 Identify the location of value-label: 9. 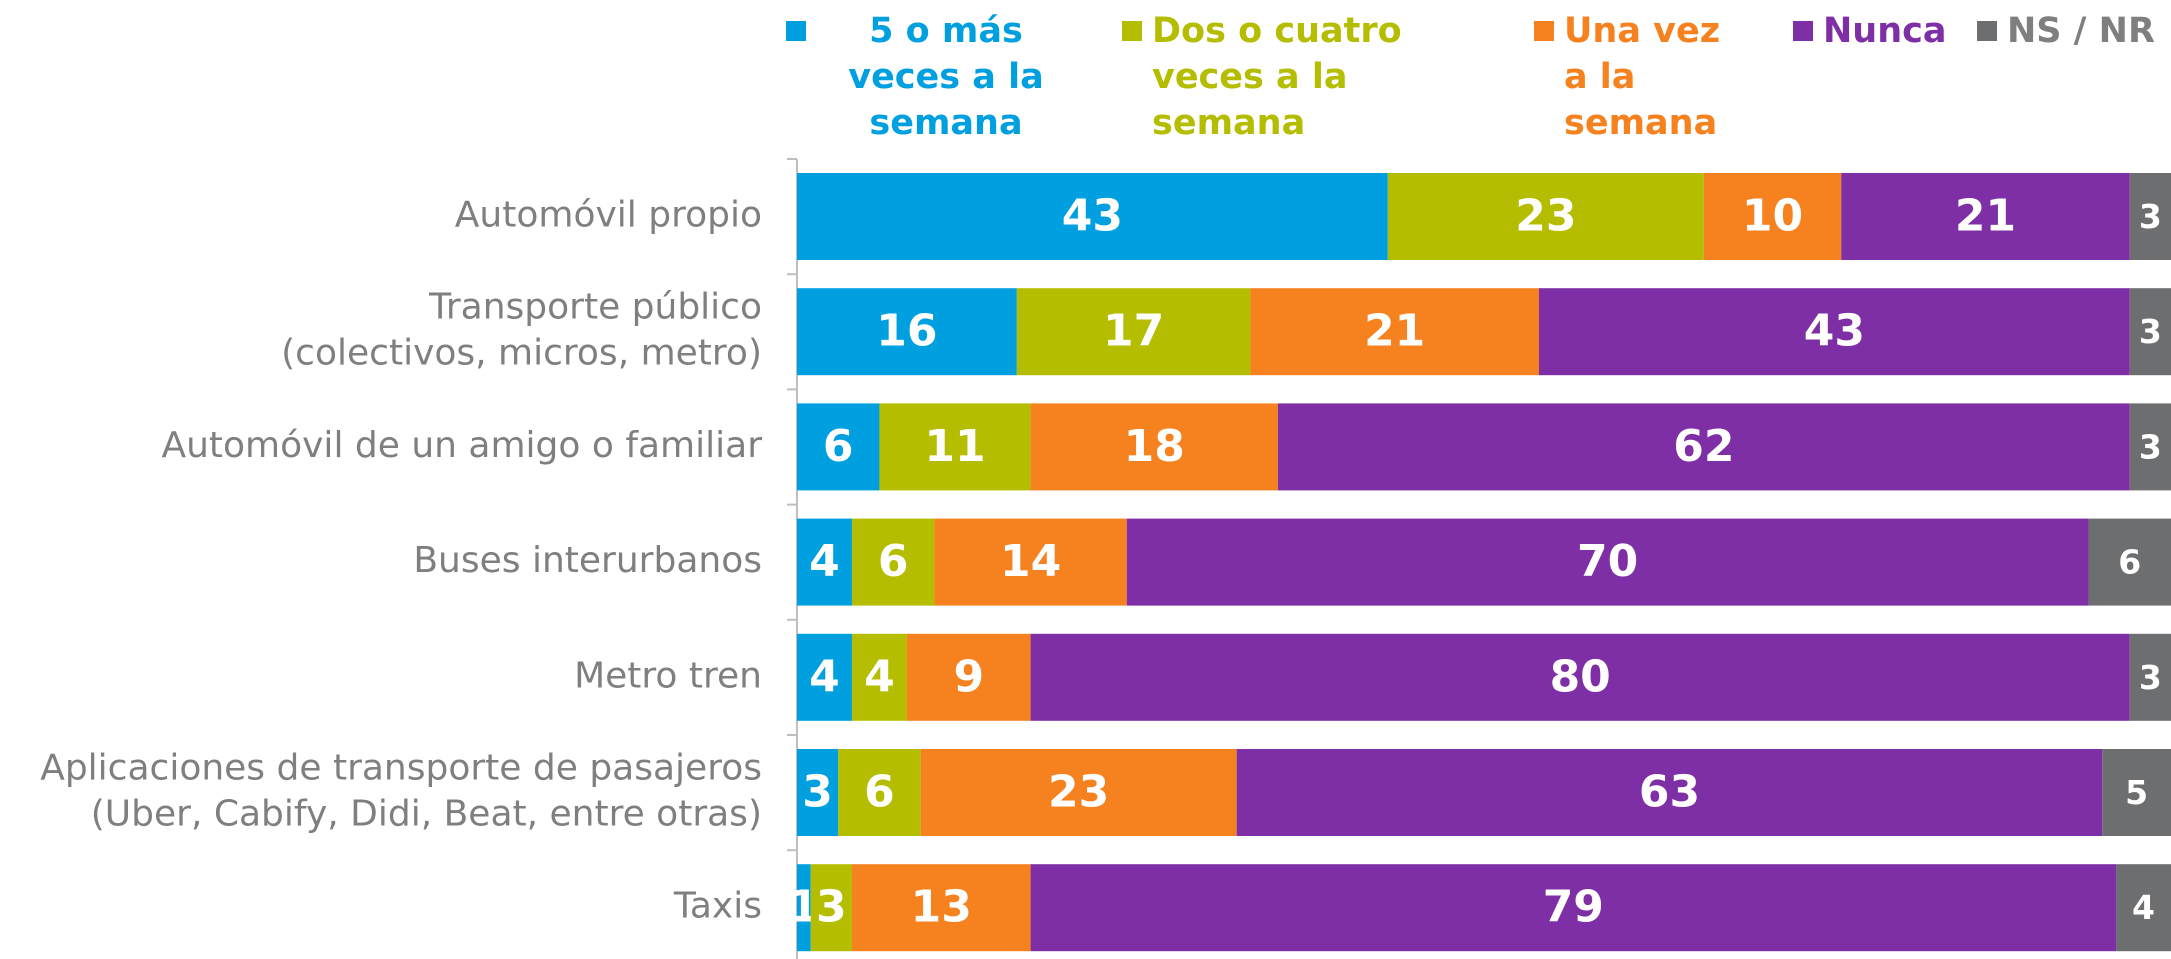
(968, 676).